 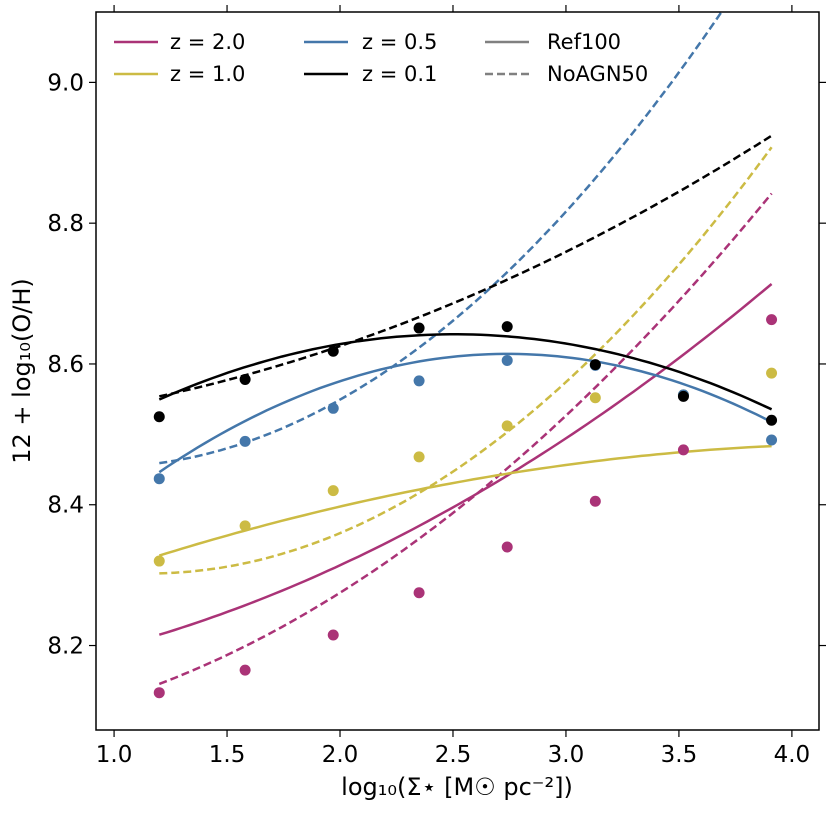 What do you see at coordinates (465, 413) in the screenshot?
I see `ref100-fit-line-zz05` at bounding box center [465, 413].